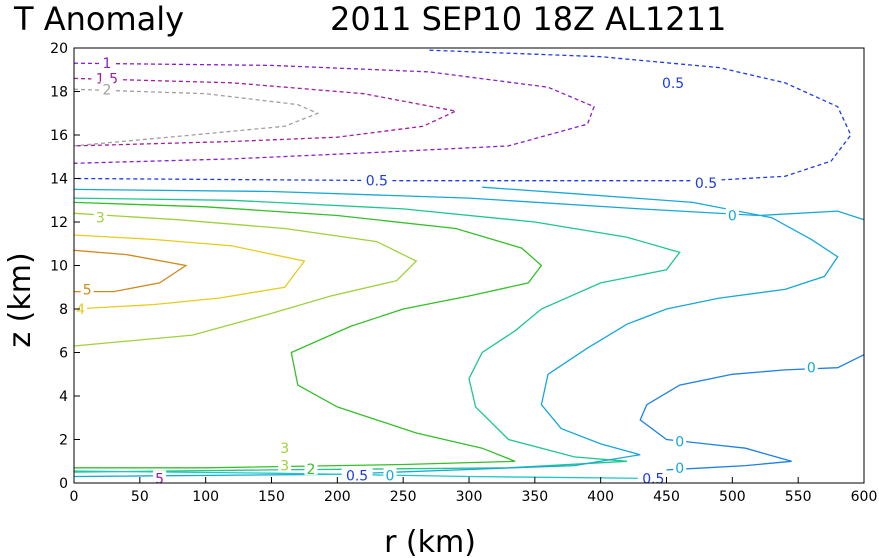  I want to click on y-tick-label: 20, so click(59, 49).